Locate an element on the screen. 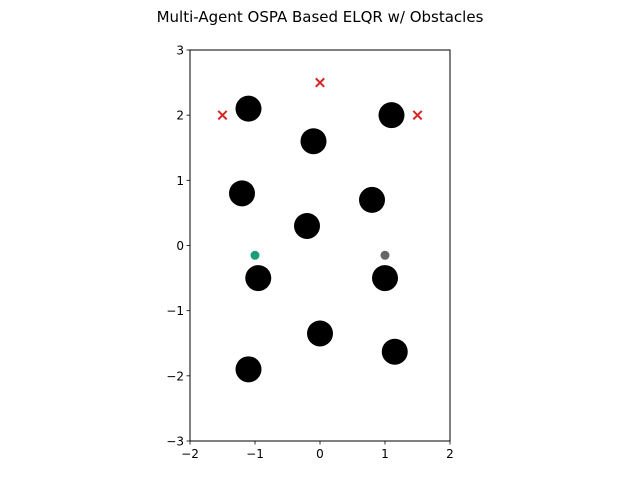  x-axis: −2 −1 0 1 2 is located at coordinates (317, 451).